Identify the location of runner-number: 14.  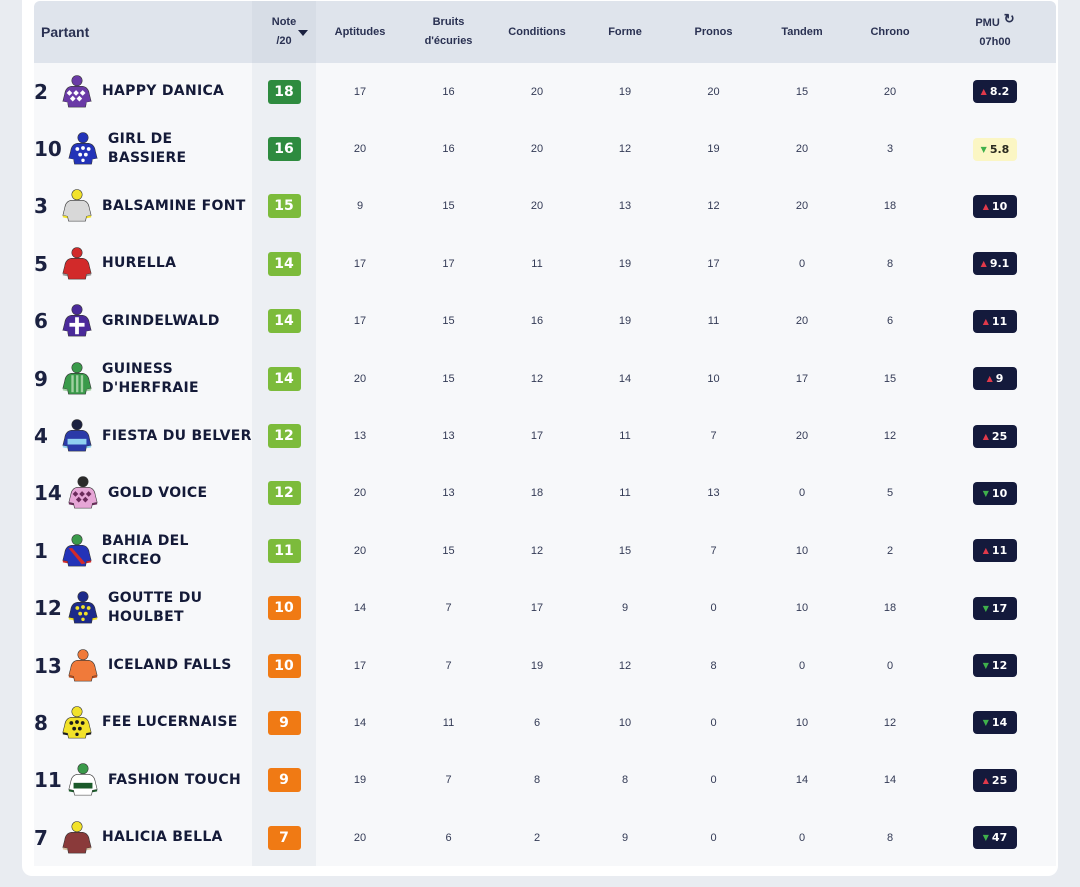
(48, 493).